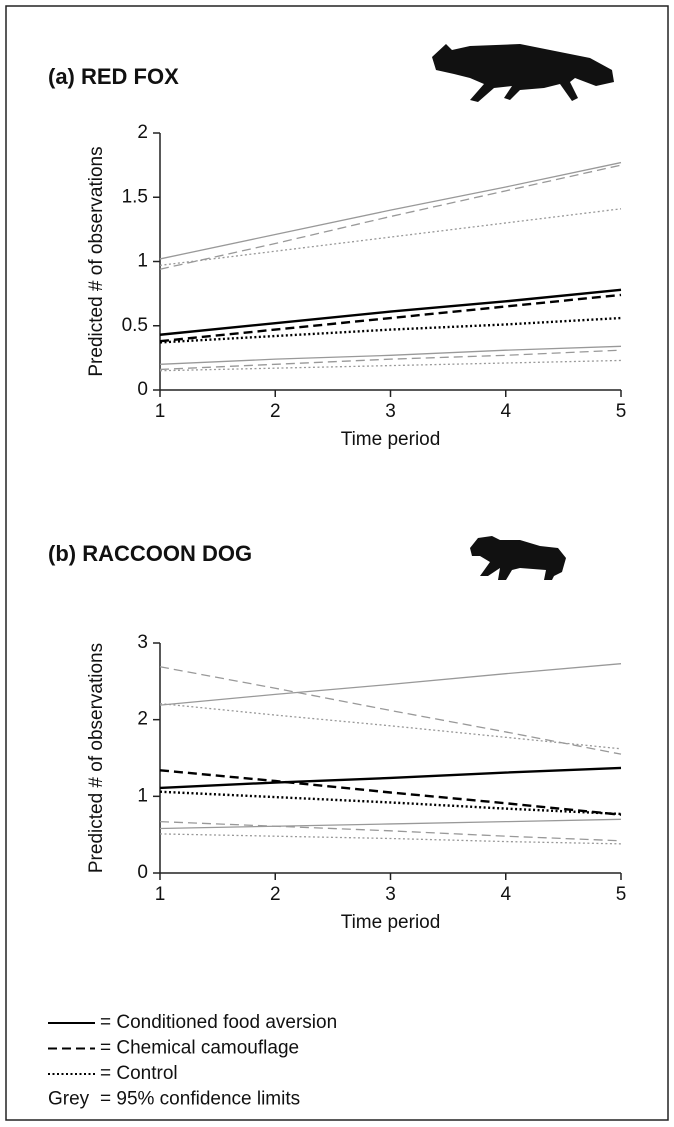 This screenshot has height=1127, width=674. I want to click on legend-label: = 95% confidence limits, so click(200, 1099).